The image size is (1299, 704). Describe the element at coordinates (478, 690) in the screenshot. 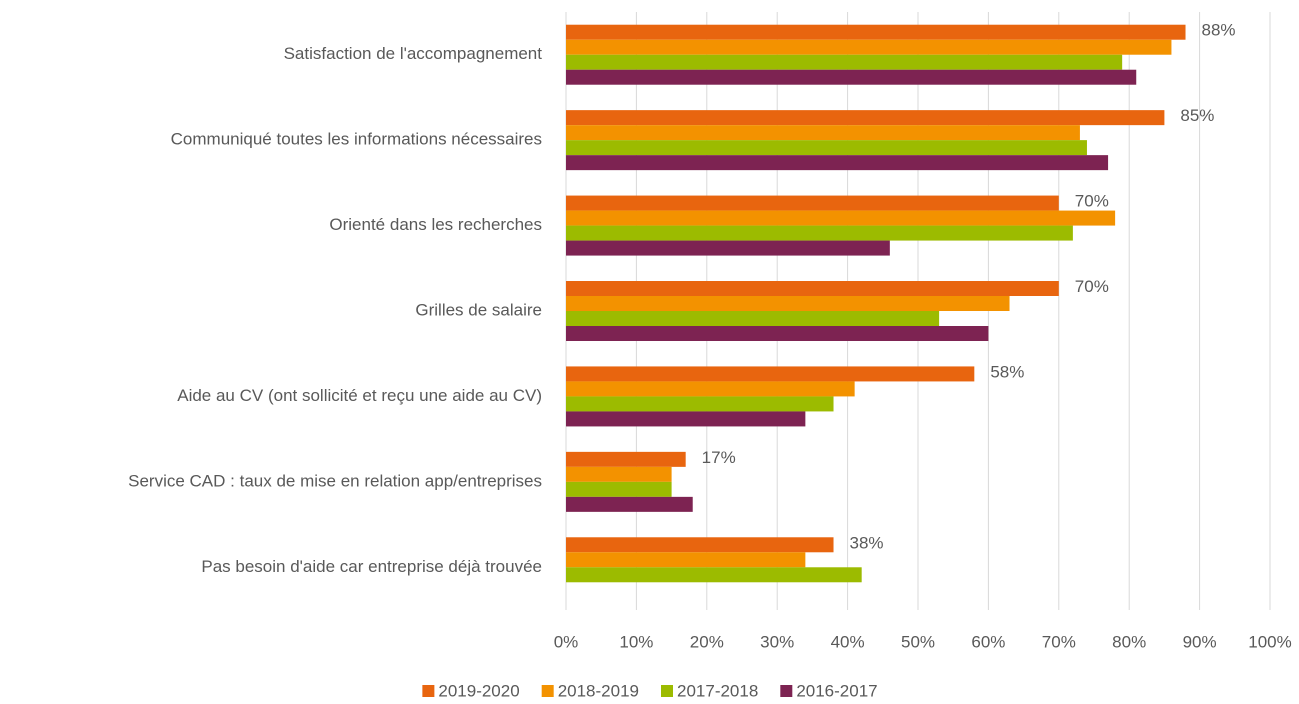

I see `legend-label: 2019-2020` at that location.